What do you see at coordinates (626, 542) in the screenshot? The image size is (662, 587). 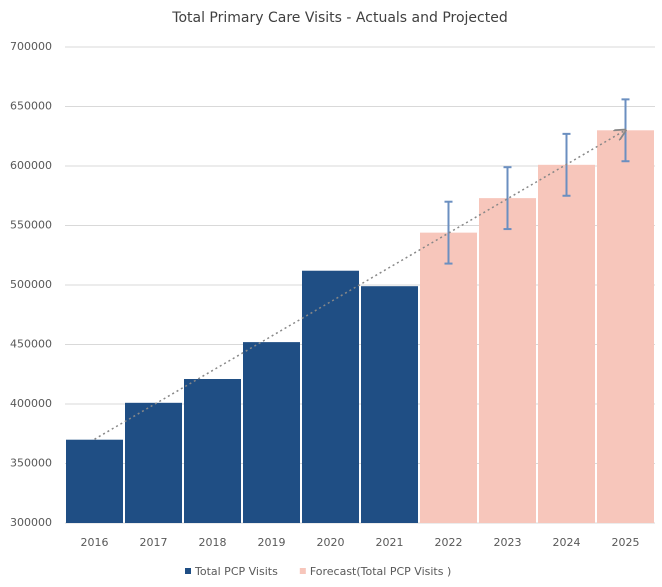 I see `x-tick-label: 2025` at bounding box center [626, 542].